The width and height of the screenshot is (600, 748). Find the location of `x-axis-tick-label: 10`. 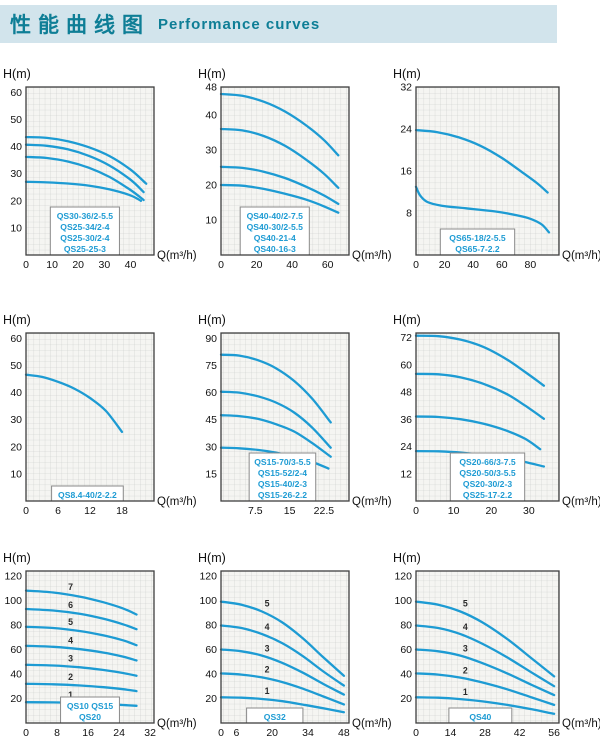

x-axis-tick-label: 10 is located at coordinates (454, 511).